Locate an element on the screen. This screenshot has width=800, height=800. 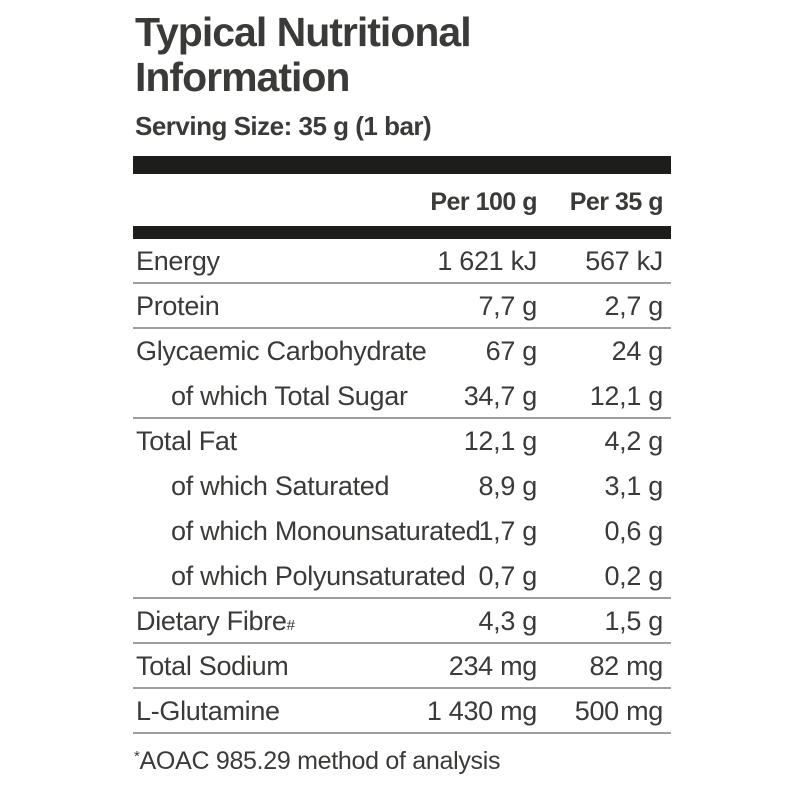
row-label: of which Total Sugar is located at coordinates (289, 396).